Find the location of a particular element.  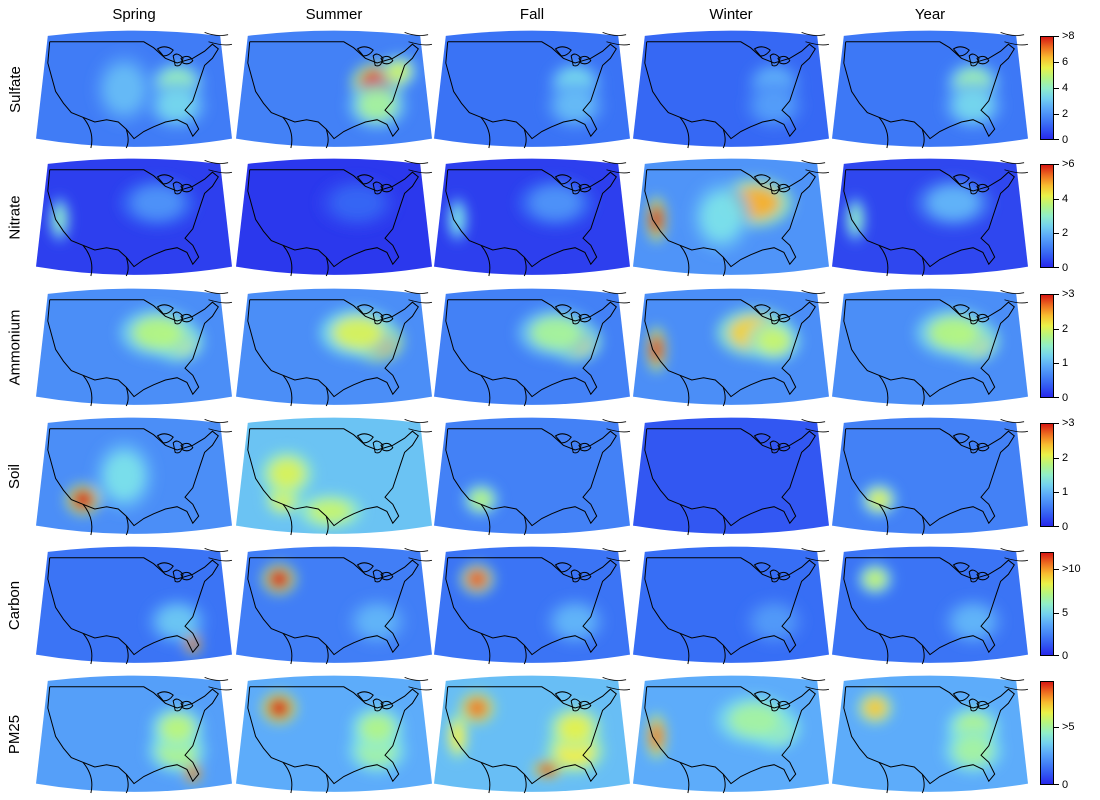

colorbar-carbon: 0 5 >10 is located at coordinates (1069, 608).